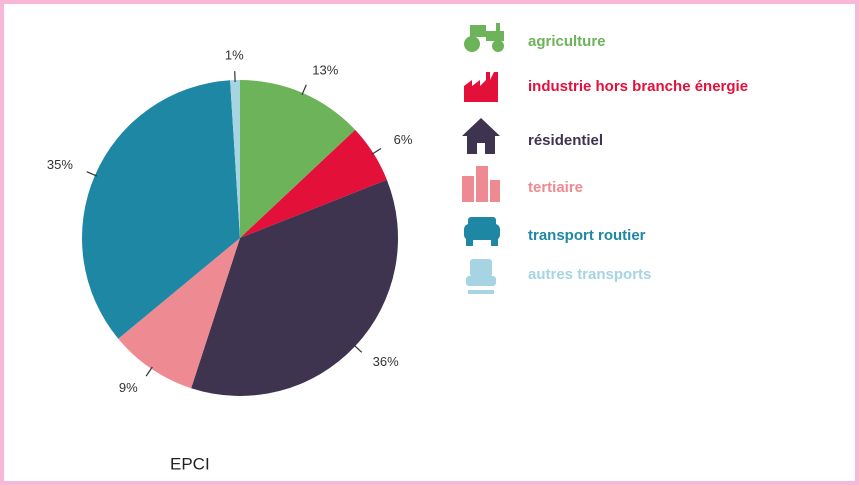  I want to click on icon-factory, so click(481, 87).